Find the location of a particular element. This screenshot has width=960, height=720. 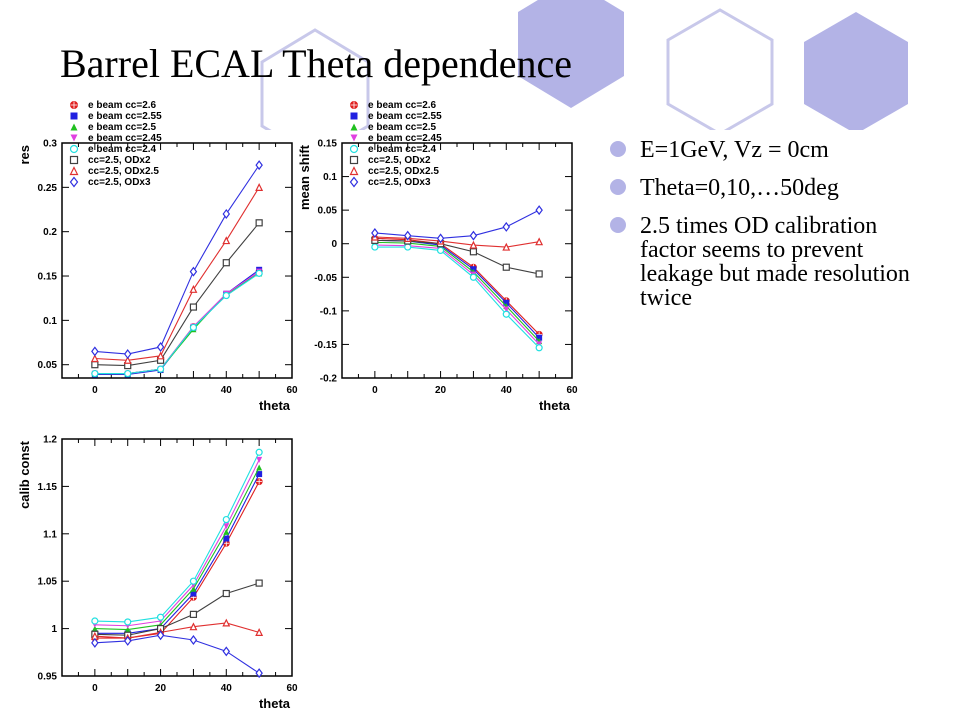

x-tick-label: 60 is located at coordinates (292, 390).